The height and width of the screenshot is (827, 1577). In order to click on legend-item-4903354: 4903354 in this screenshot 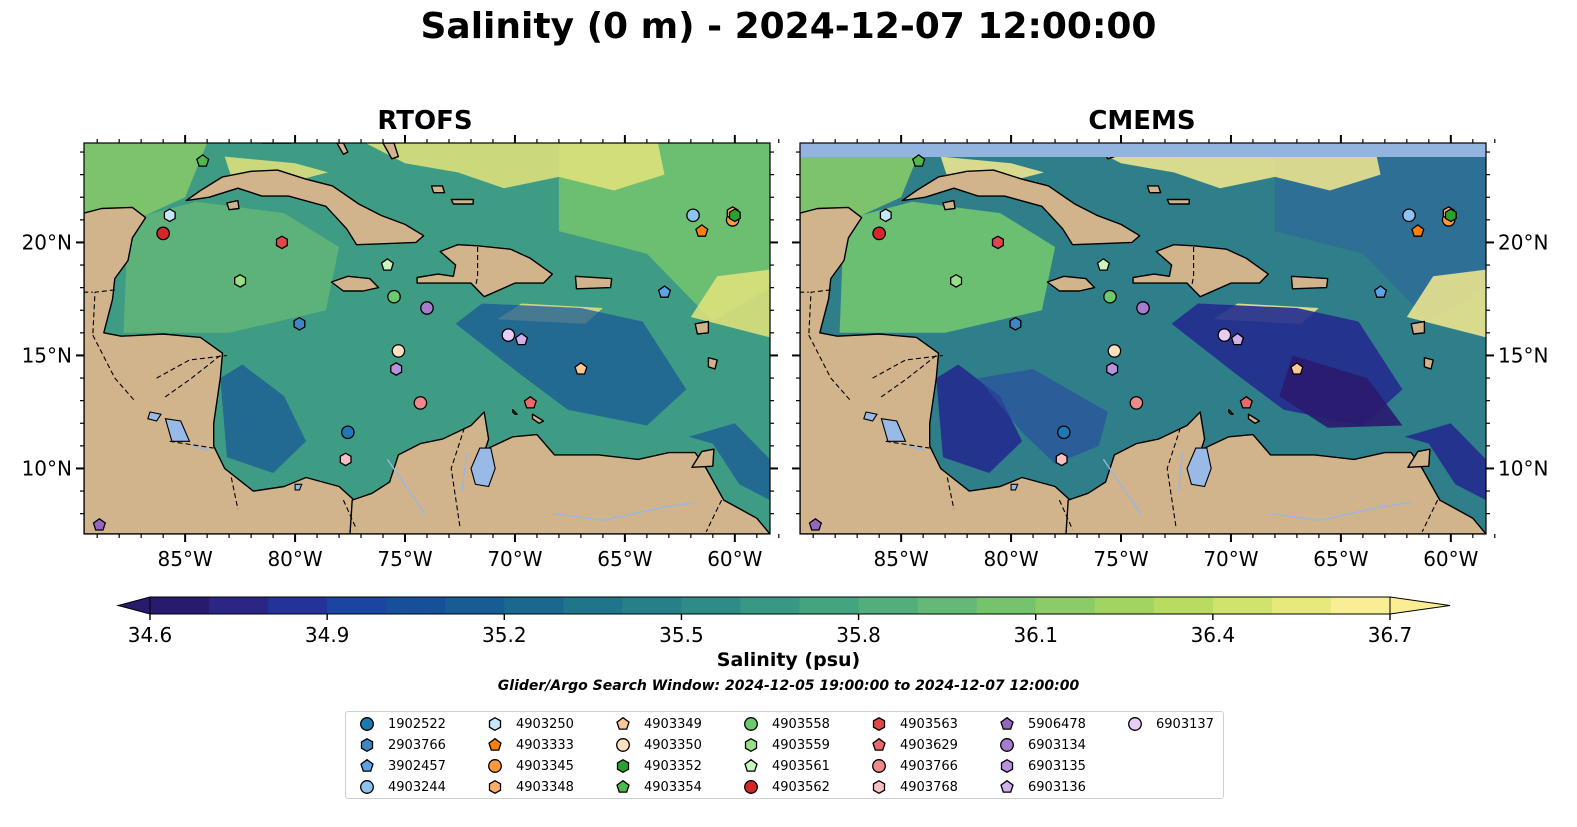, I will do `click(658, 787)`.